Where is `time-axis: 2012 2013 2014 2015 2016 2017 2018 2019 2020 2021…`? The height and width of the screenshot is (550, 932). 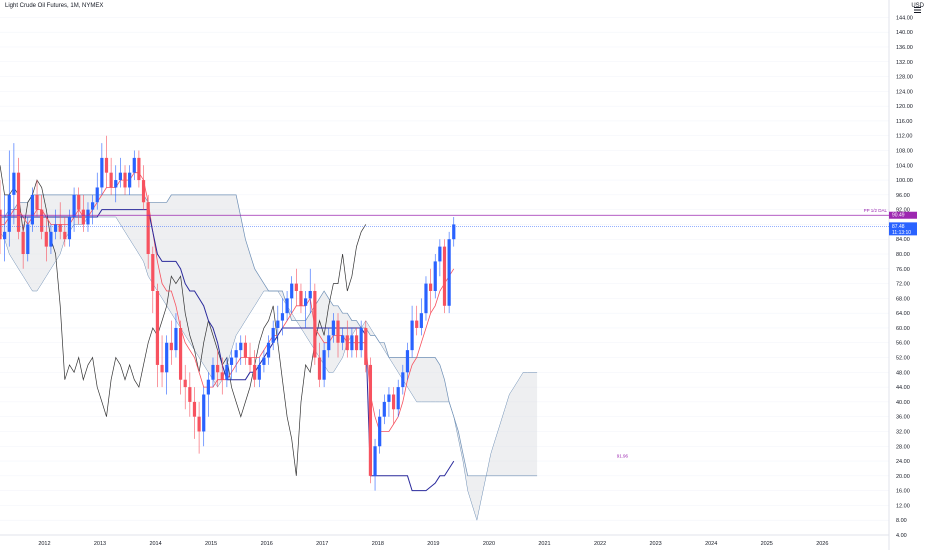 time-axis: 2012 2013 2014 2015 2016 2017 2018 2019 2020 2021… is located at coordinates (433, 544).